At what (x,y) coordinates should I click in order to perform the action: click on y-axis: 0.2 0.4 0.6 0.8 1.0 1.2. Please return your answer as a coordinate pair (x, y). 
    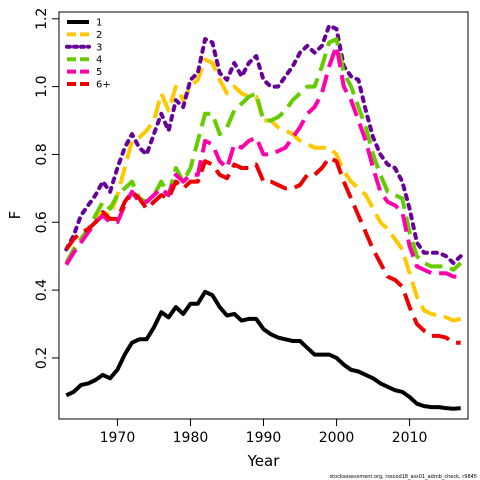
    Looking at the image, I should click on (46, 188).